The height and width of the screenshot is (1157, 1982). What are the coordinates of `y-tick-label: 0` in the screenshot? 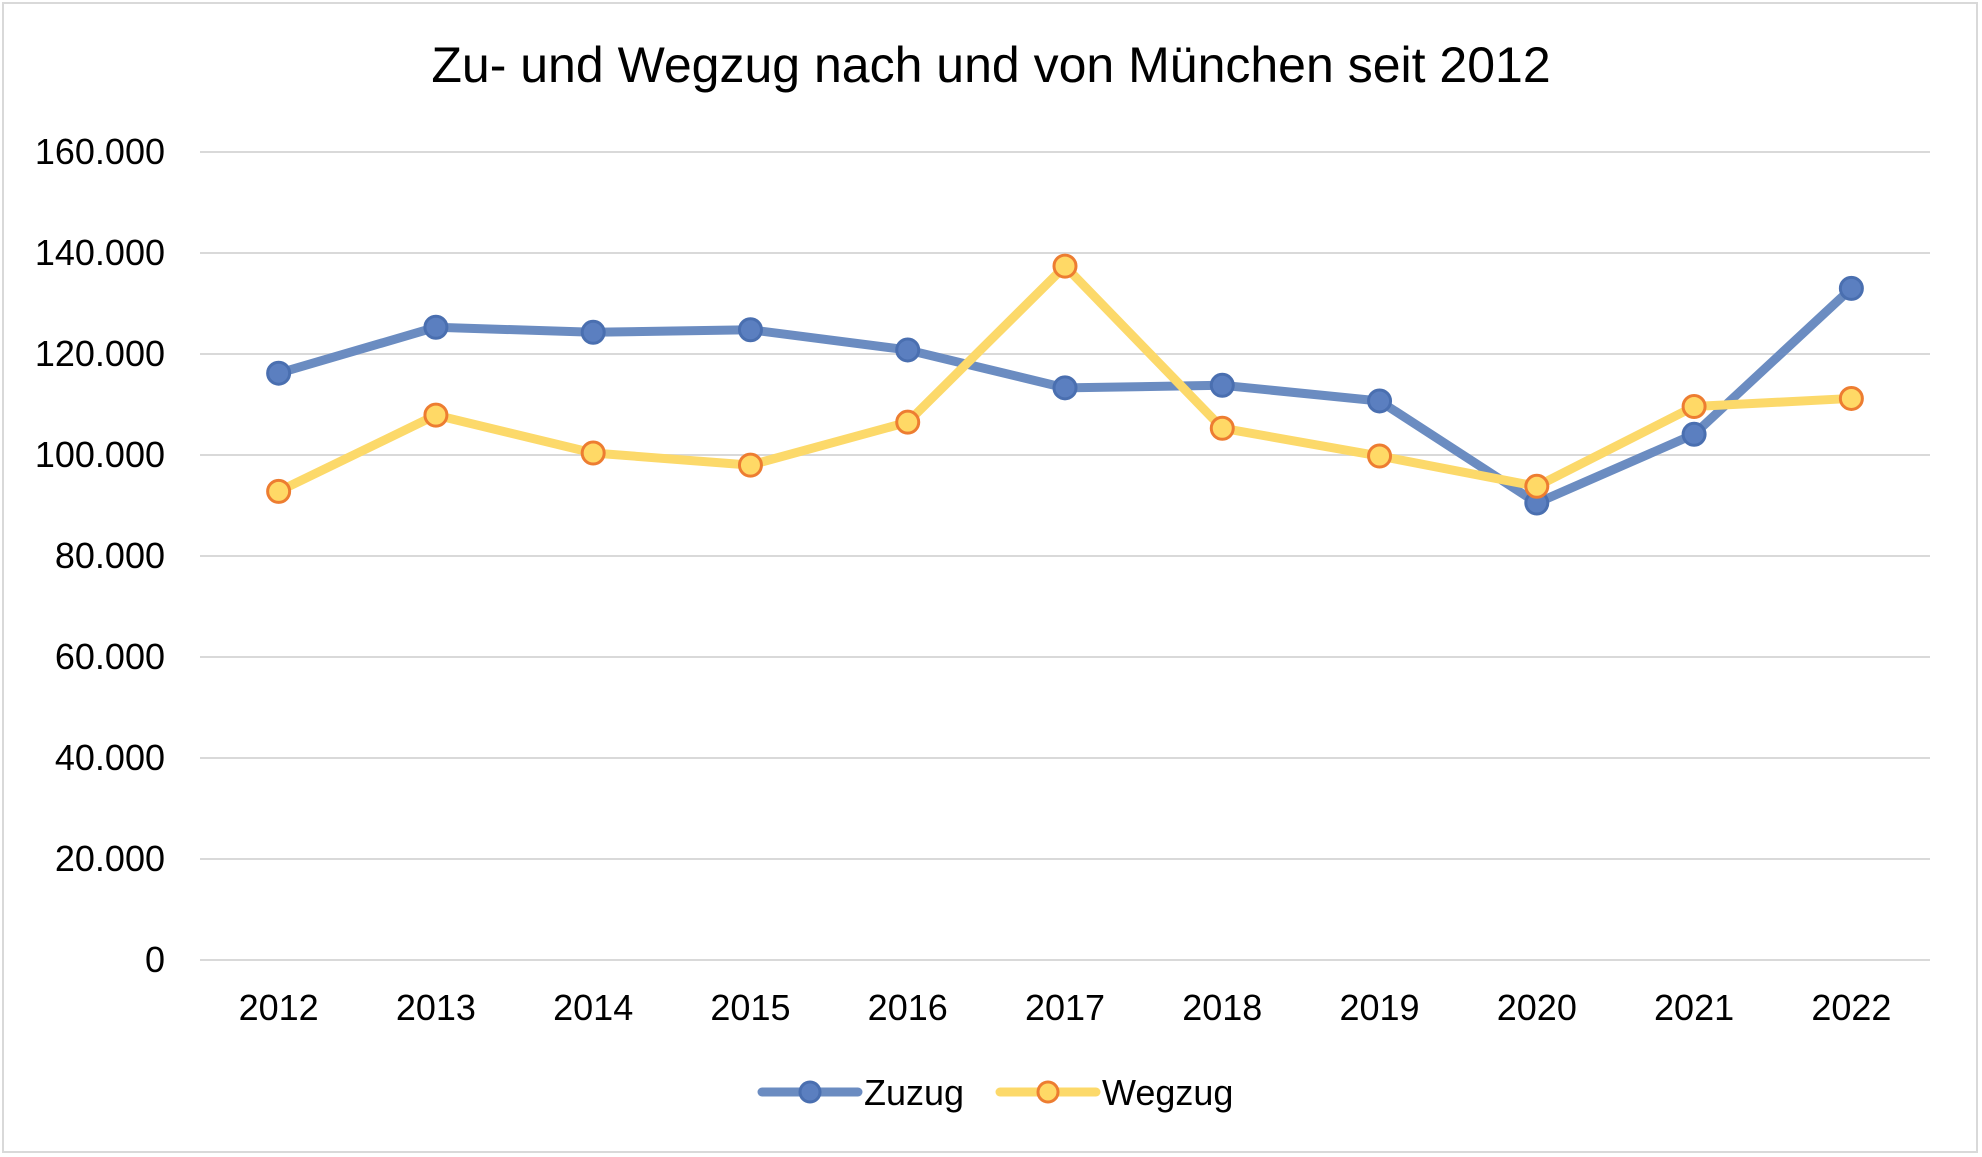 It's located at (155, 959).